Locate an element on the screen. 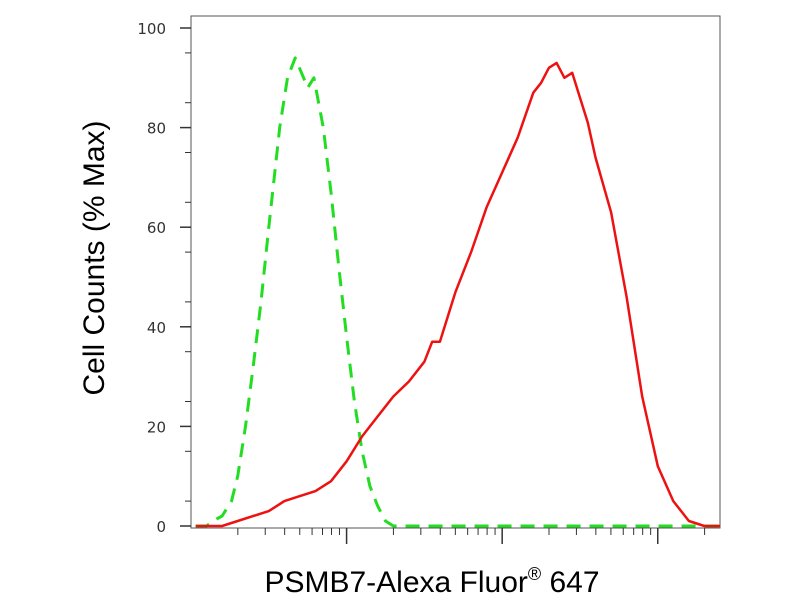 This screenshot has height=600, width=800. y-tick-label: 20 is located at coordinates (156, 427).